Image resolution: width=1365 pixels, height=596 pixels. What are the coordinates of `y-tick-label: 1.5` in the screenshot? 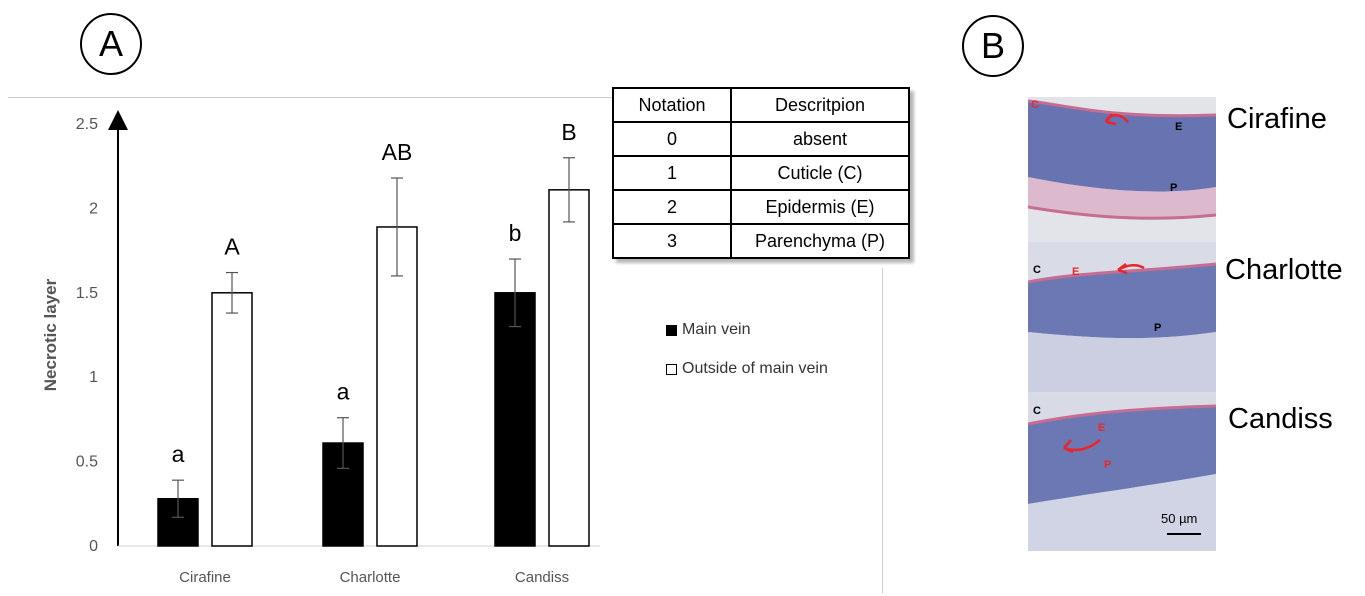 It's located at (87, 293).